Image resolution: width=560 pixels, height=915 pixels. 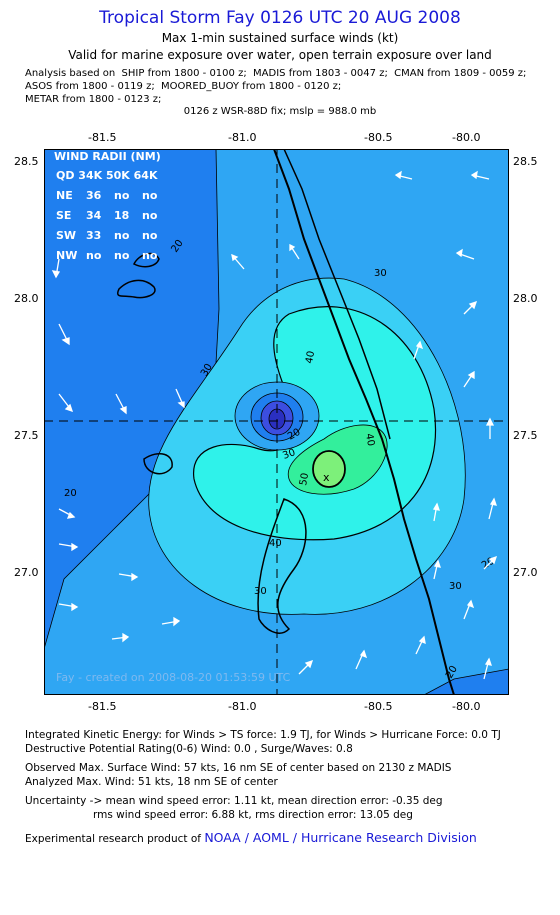 What do you see at coordinates (93, 99) in the screenshot?
I see `analysis-line: METAR from 1800 - 0123 z;` at bounding box center [93, 99].